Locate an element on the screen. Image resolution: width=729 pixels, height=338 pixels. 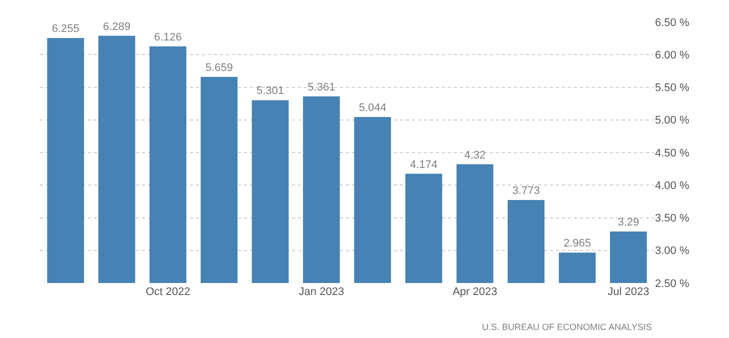
data-label: 5.044 is located at coordinates (372, 108).